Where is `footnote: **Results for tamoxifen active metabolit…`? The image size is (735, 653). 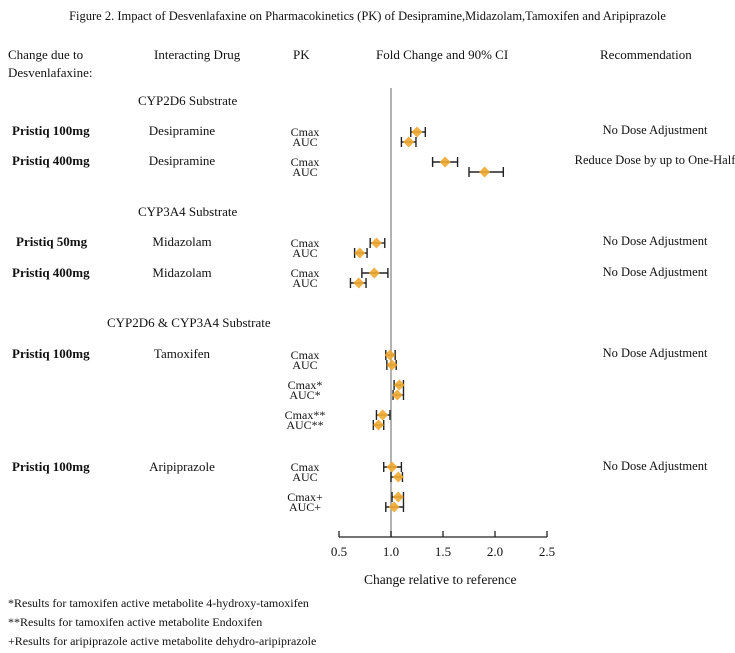 footnote: **Results for tamoxifen active metabolit… is located at coordinates (135, 622).